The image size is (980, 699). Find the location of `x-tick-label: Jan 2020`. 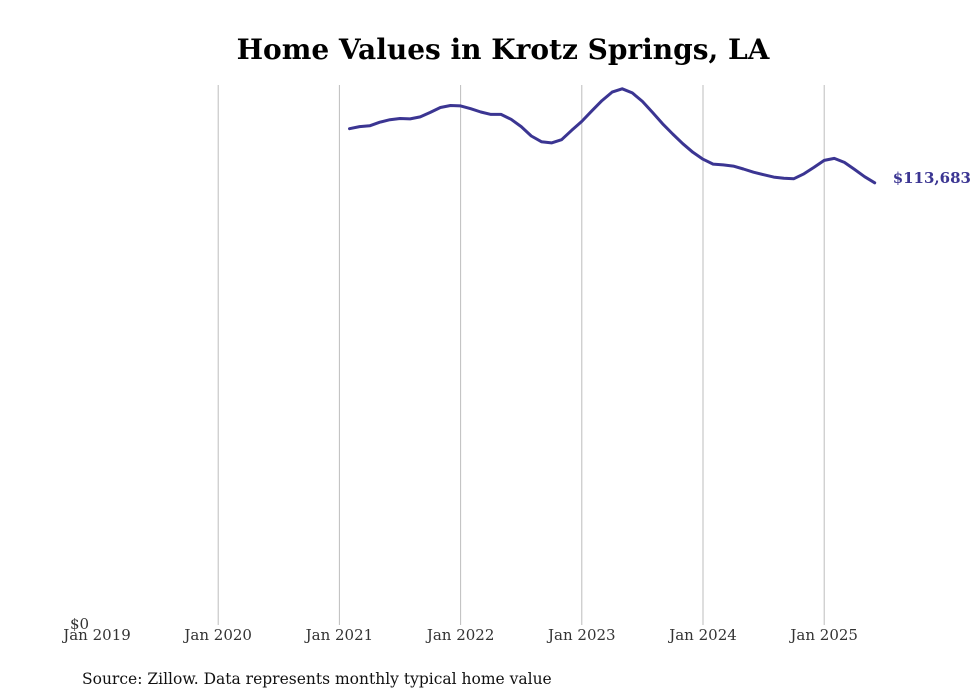

x-tick-label: Jan 2020 is located at coordinates (217, 635).